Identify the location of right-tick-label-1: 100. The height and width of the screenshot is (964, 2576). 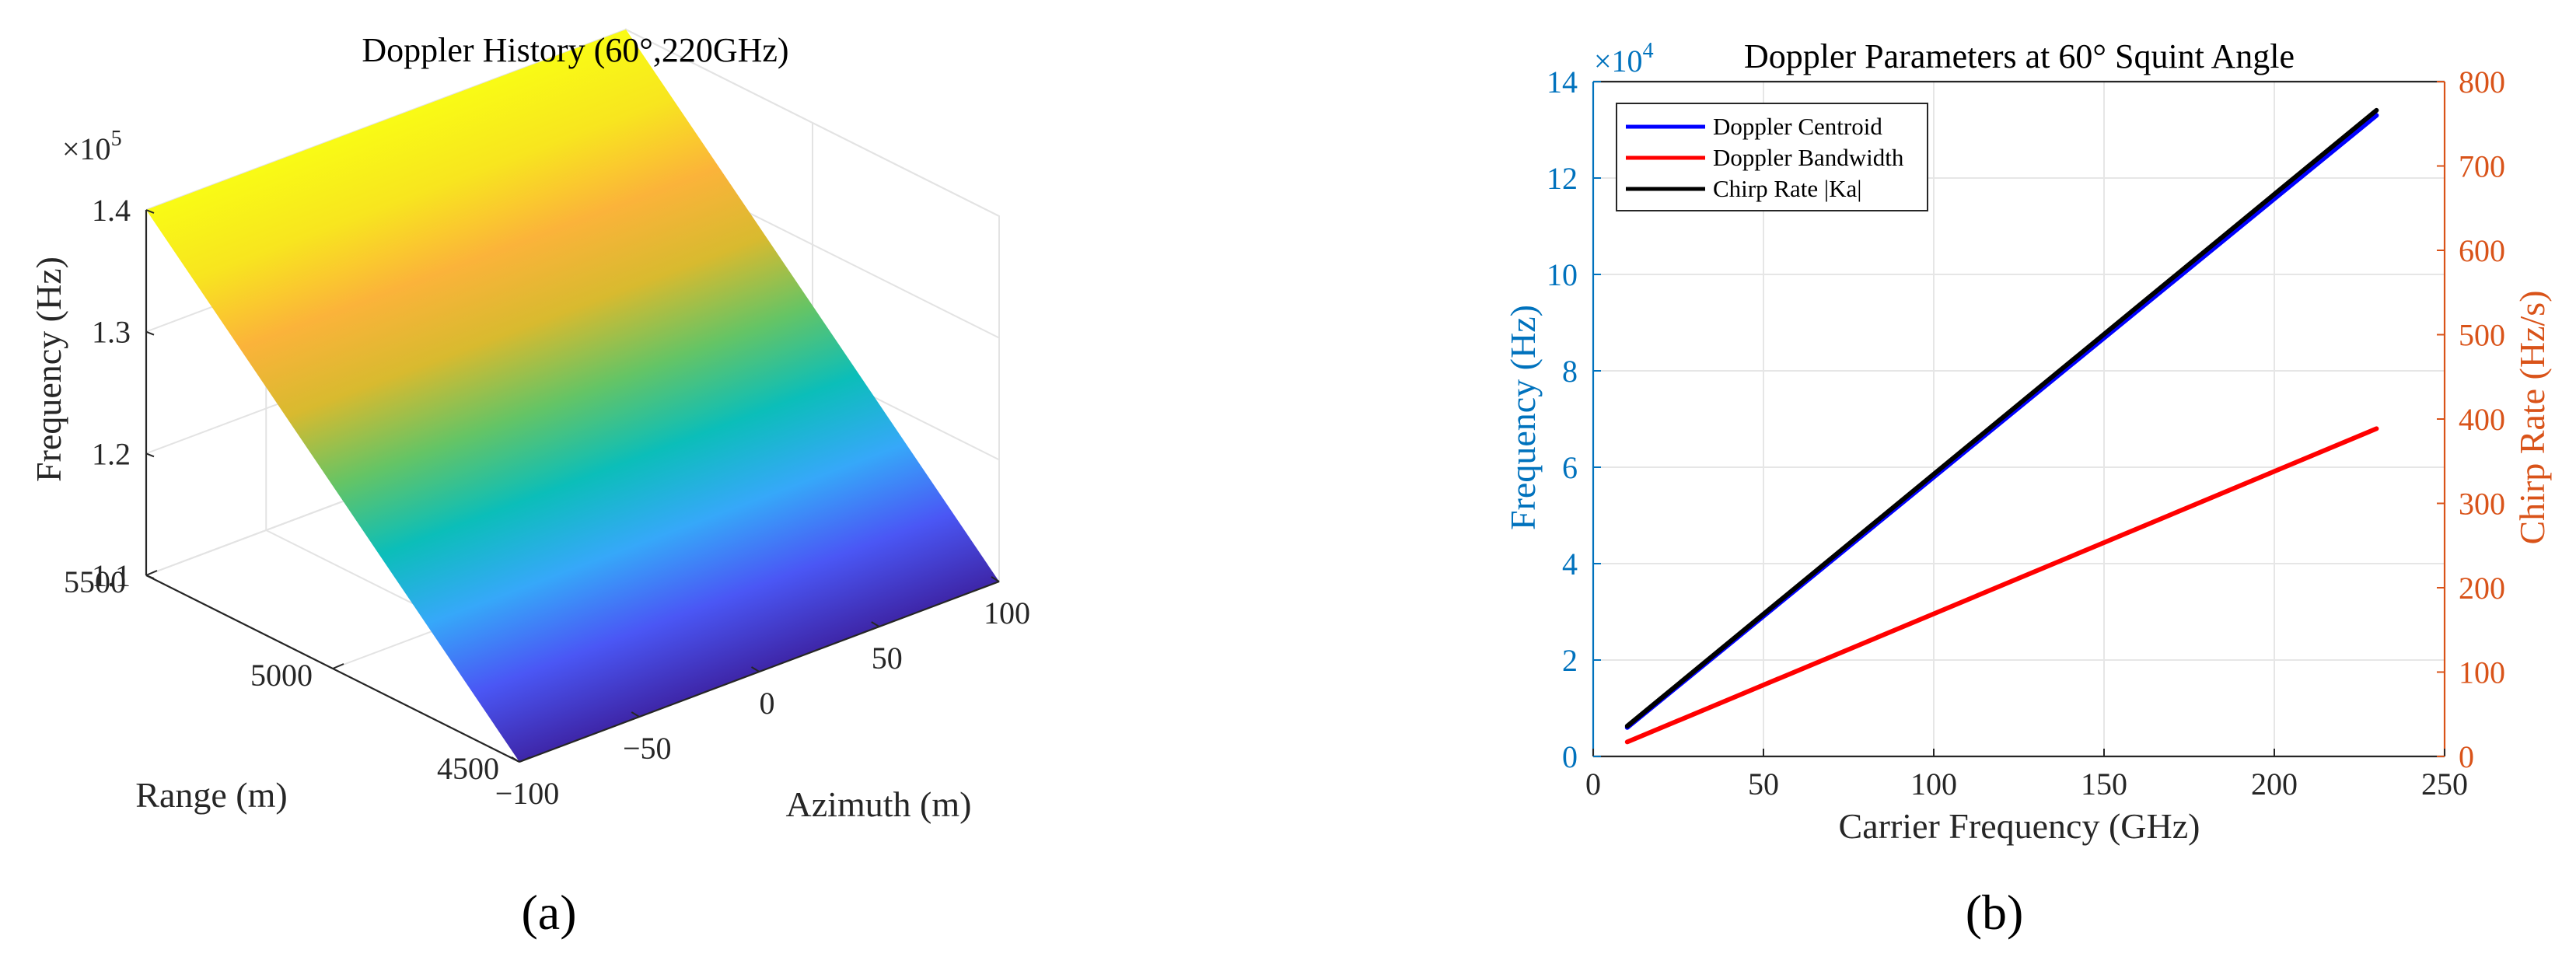
(2482, 673).